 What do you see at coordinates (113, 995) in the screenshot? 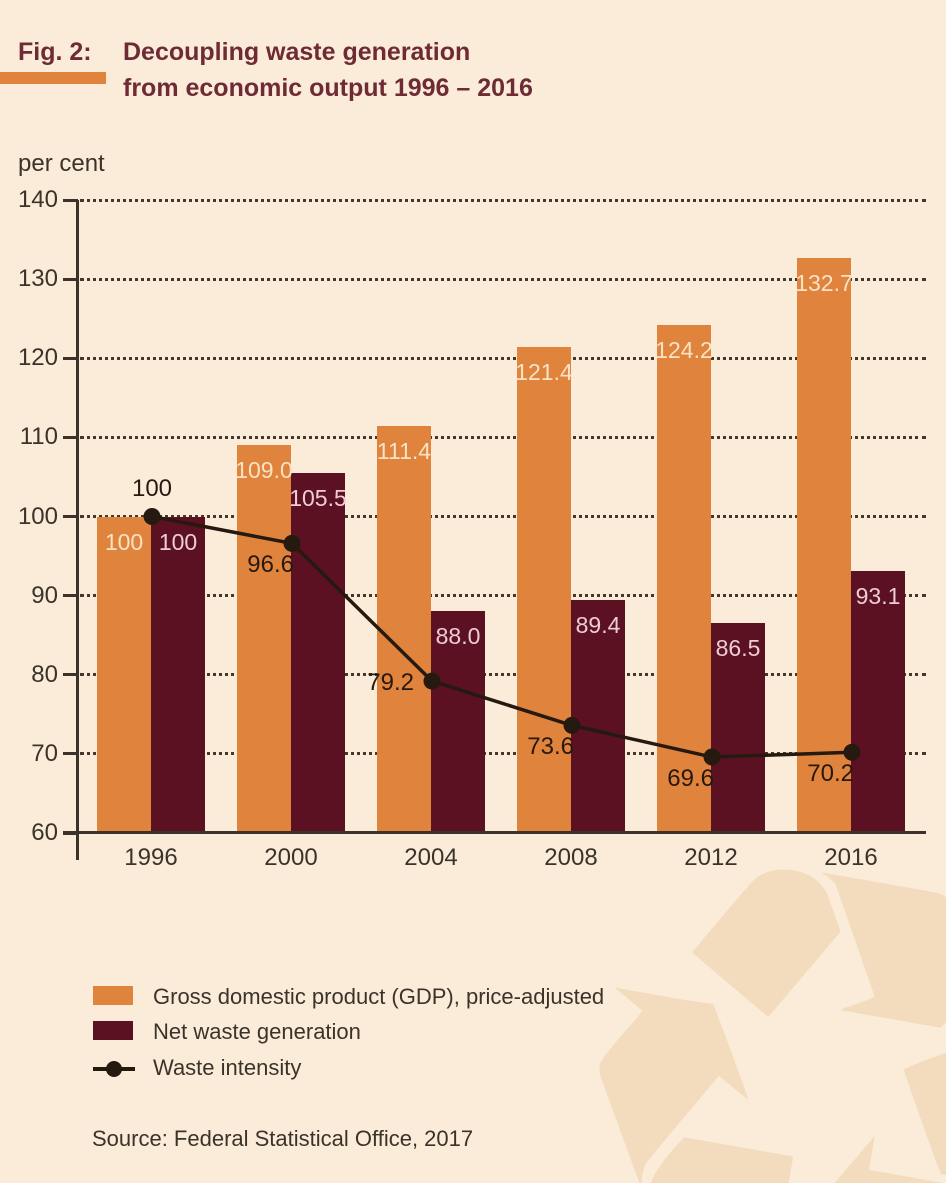
I see `gdp-legend-swatch` at bounding box center [113, 995].